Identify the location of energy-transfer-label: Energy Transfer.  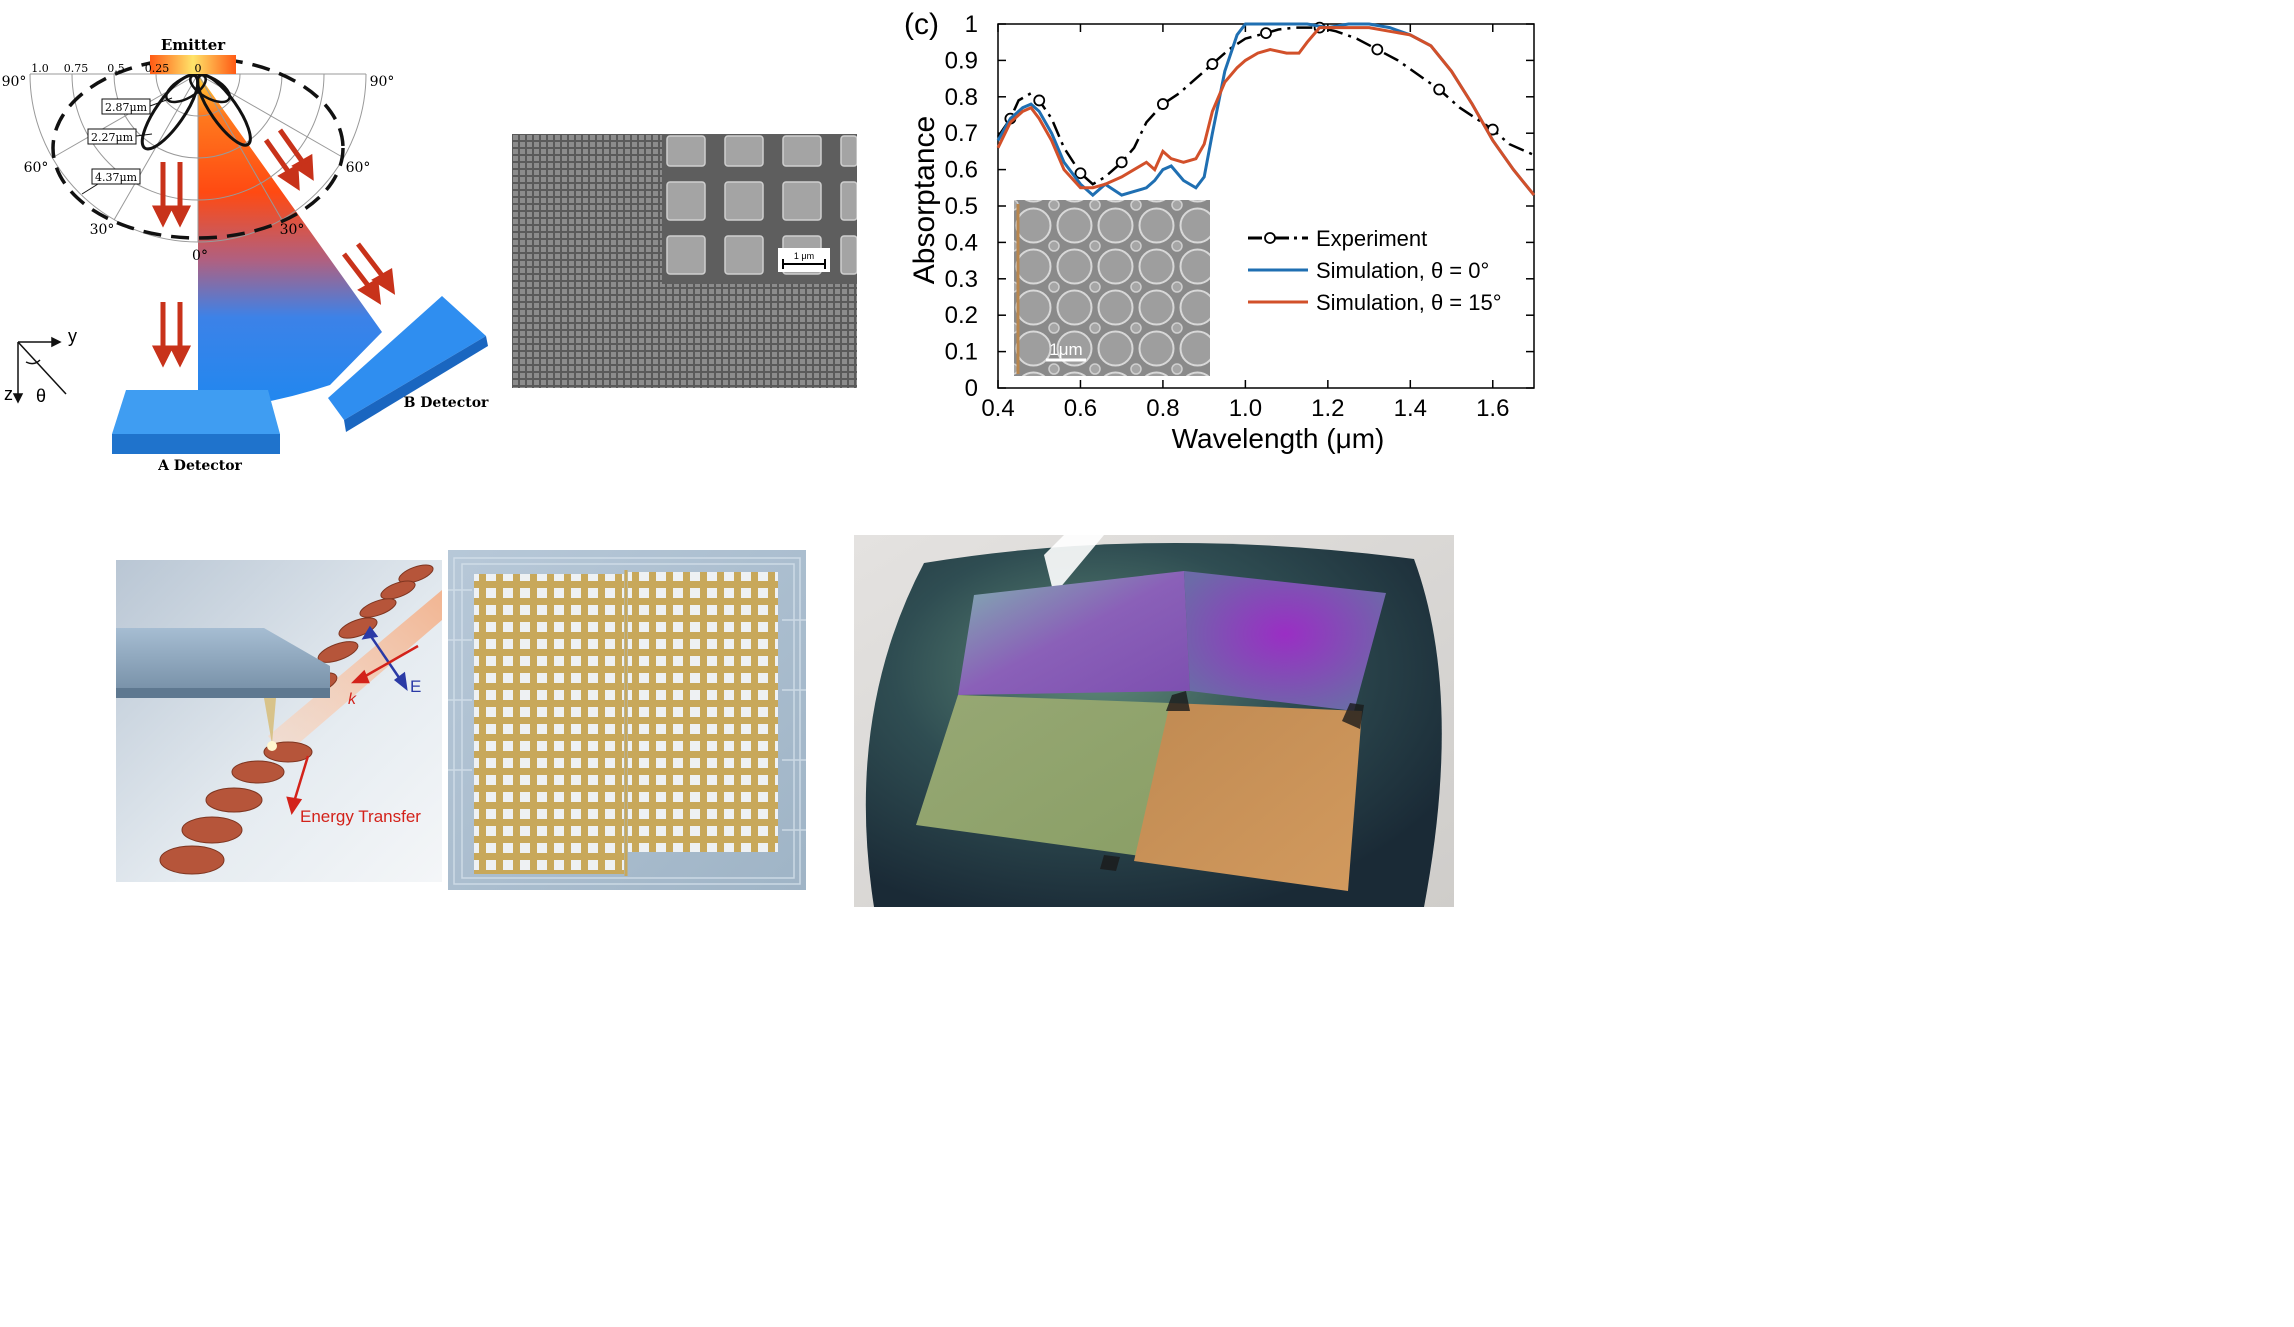
(360, 816).